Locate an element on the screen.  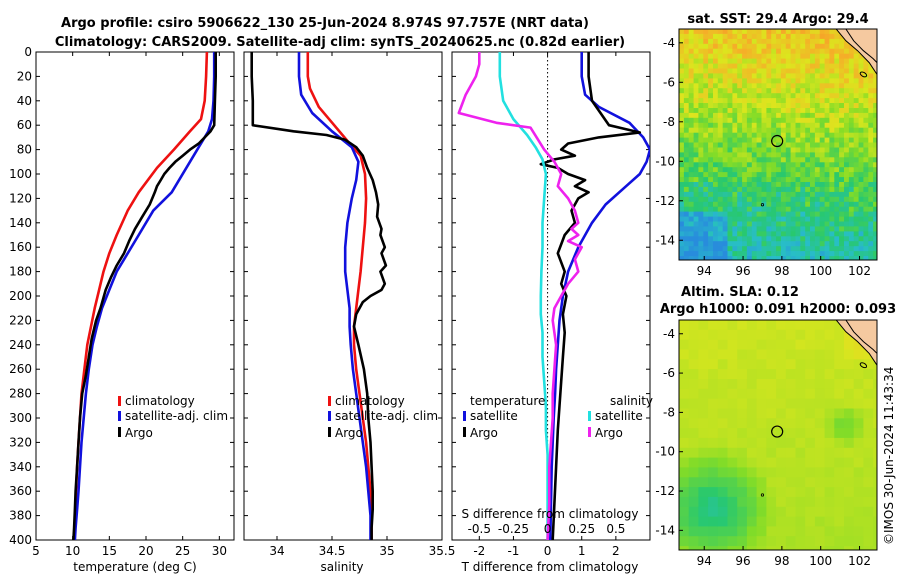
depth-tick-label: 120 is located at coordinates (20, 198).